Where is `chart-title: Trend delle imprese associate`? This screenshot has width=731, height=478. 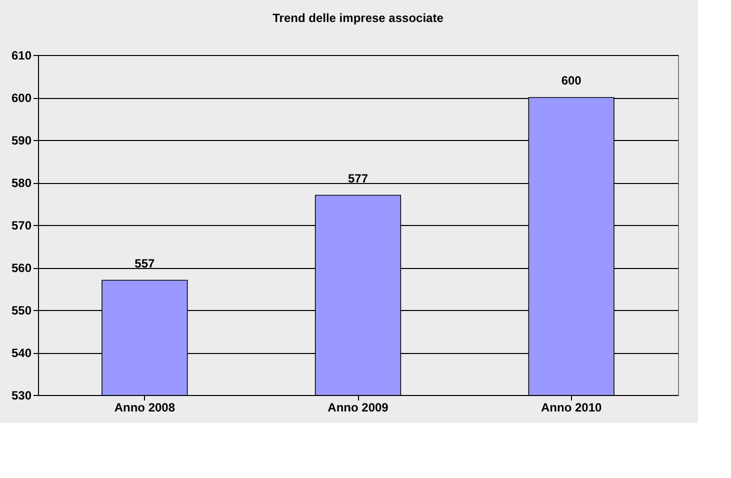
chart-title: Trend delle imprese associate is located at coordinates (358, 18).